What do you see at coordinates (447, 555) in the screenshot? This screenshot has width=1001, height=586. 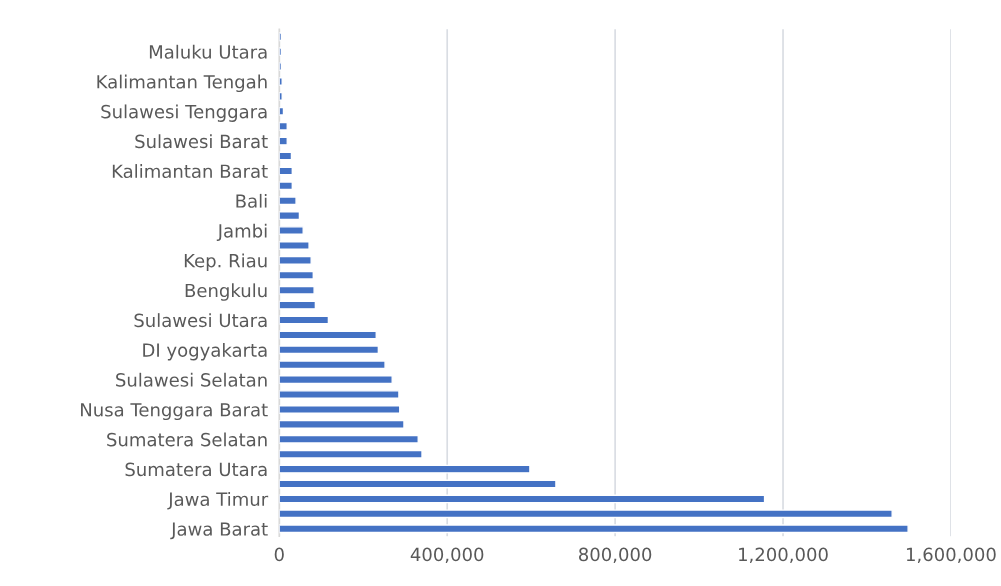 I see `x-tick-label: 400,000` at bounding box center [447, 555].